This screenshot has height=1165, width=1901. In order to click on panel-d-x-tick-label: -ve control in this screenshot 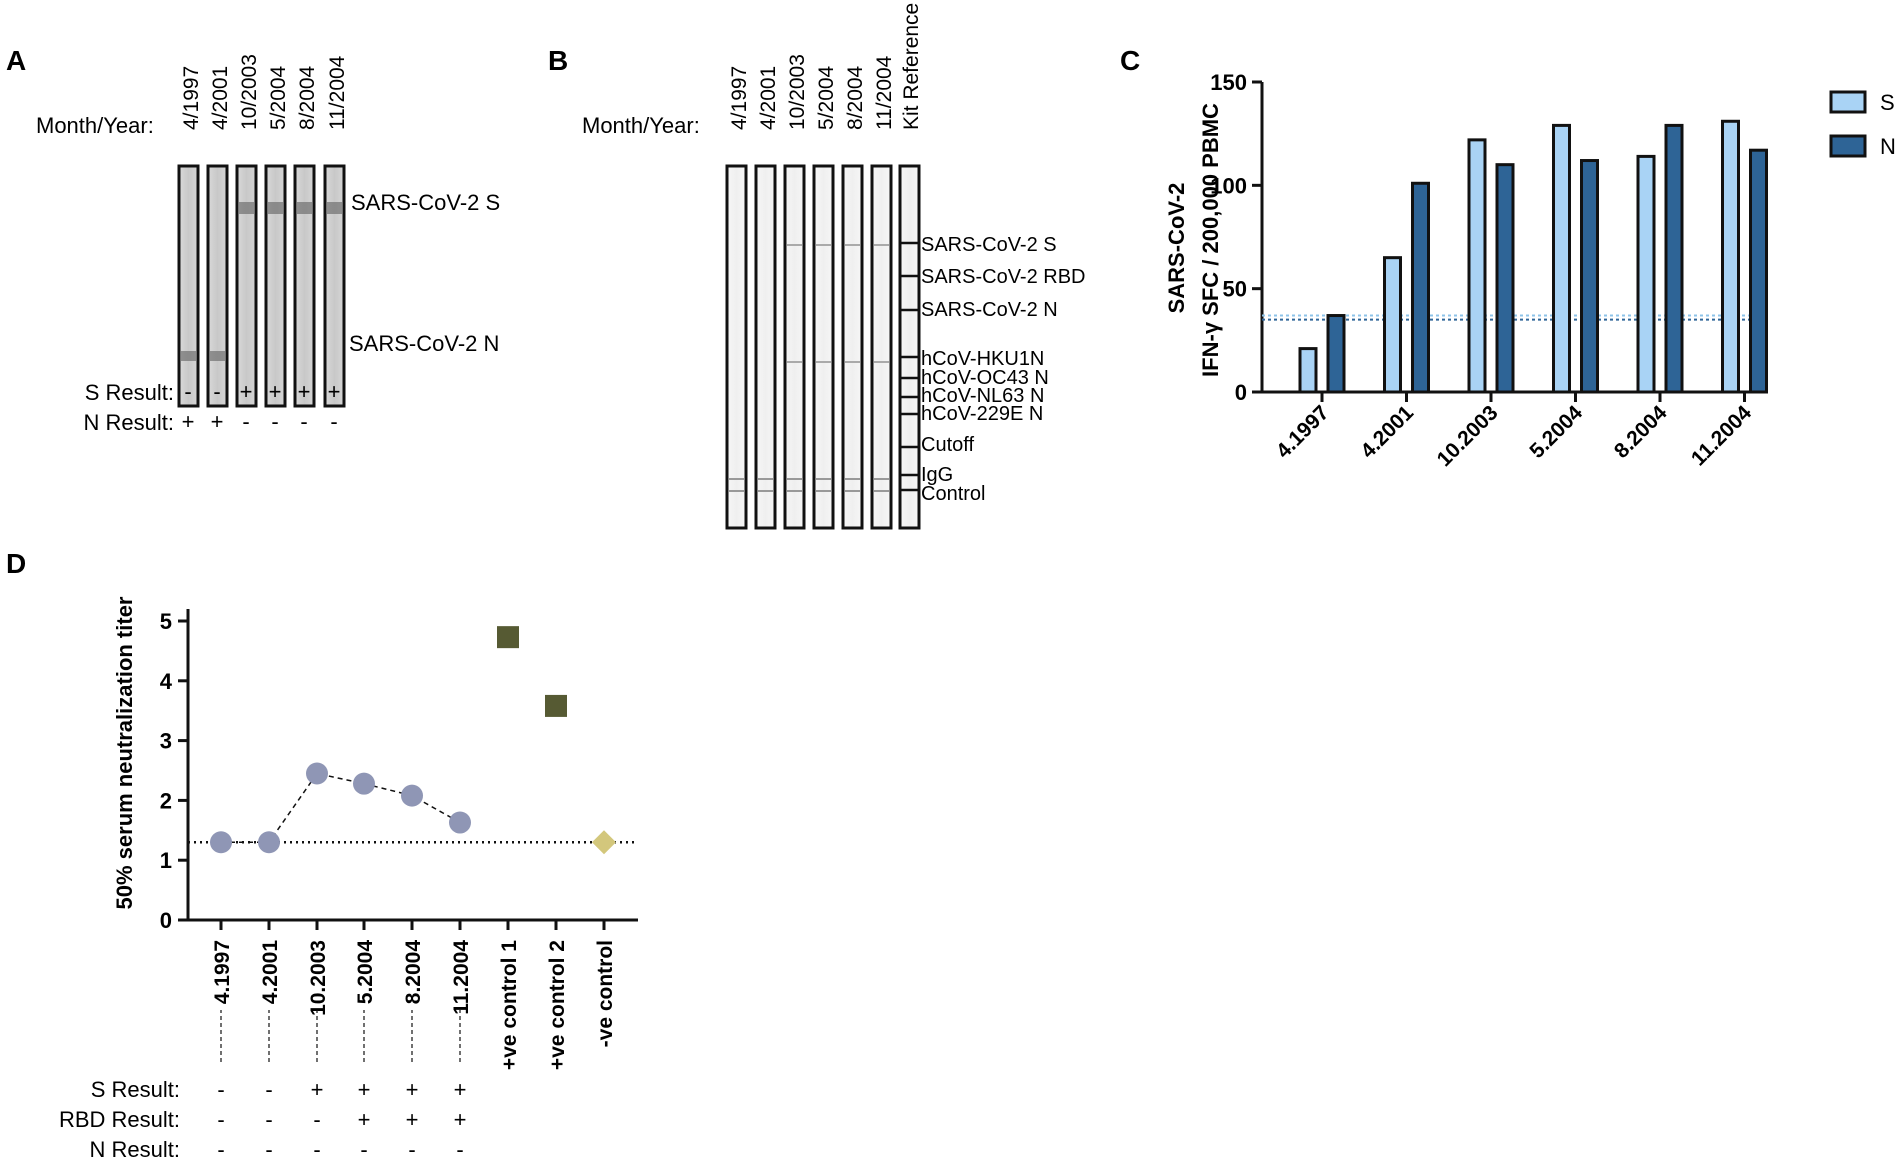, I will do `click(605, 993)`.